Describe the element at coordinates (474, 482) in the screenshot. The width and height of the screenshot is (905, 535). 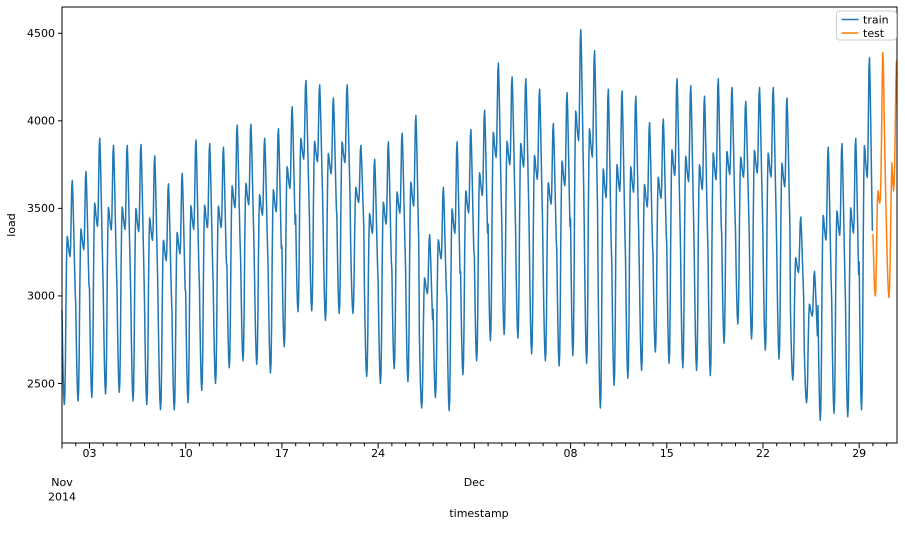
I see `x-month-label: Dec` at that location.